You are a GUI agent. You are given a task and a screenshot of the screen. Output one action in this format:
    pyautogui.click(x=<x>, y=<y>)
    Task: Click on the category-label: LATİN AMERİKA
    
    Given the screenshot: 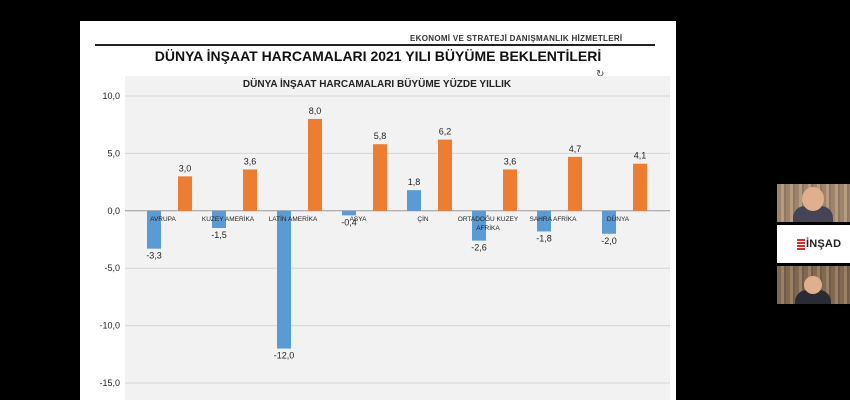 What is the action you would take?
    pyautogui.click(x=293, y=218)
    